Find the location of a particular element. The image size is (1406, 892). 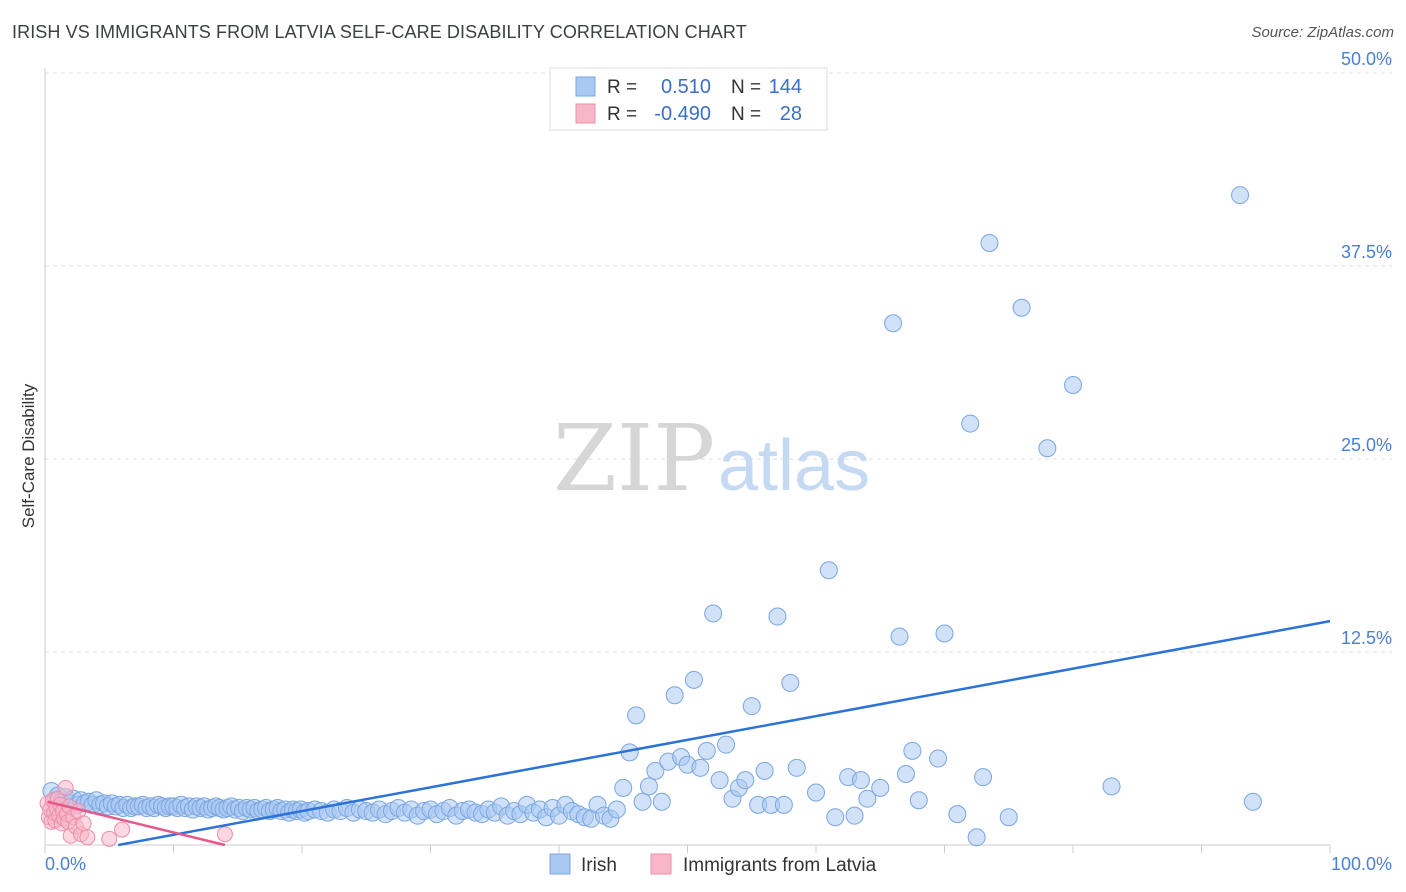

legend-r-label-irish: R = is located at coordinates (622, 87).